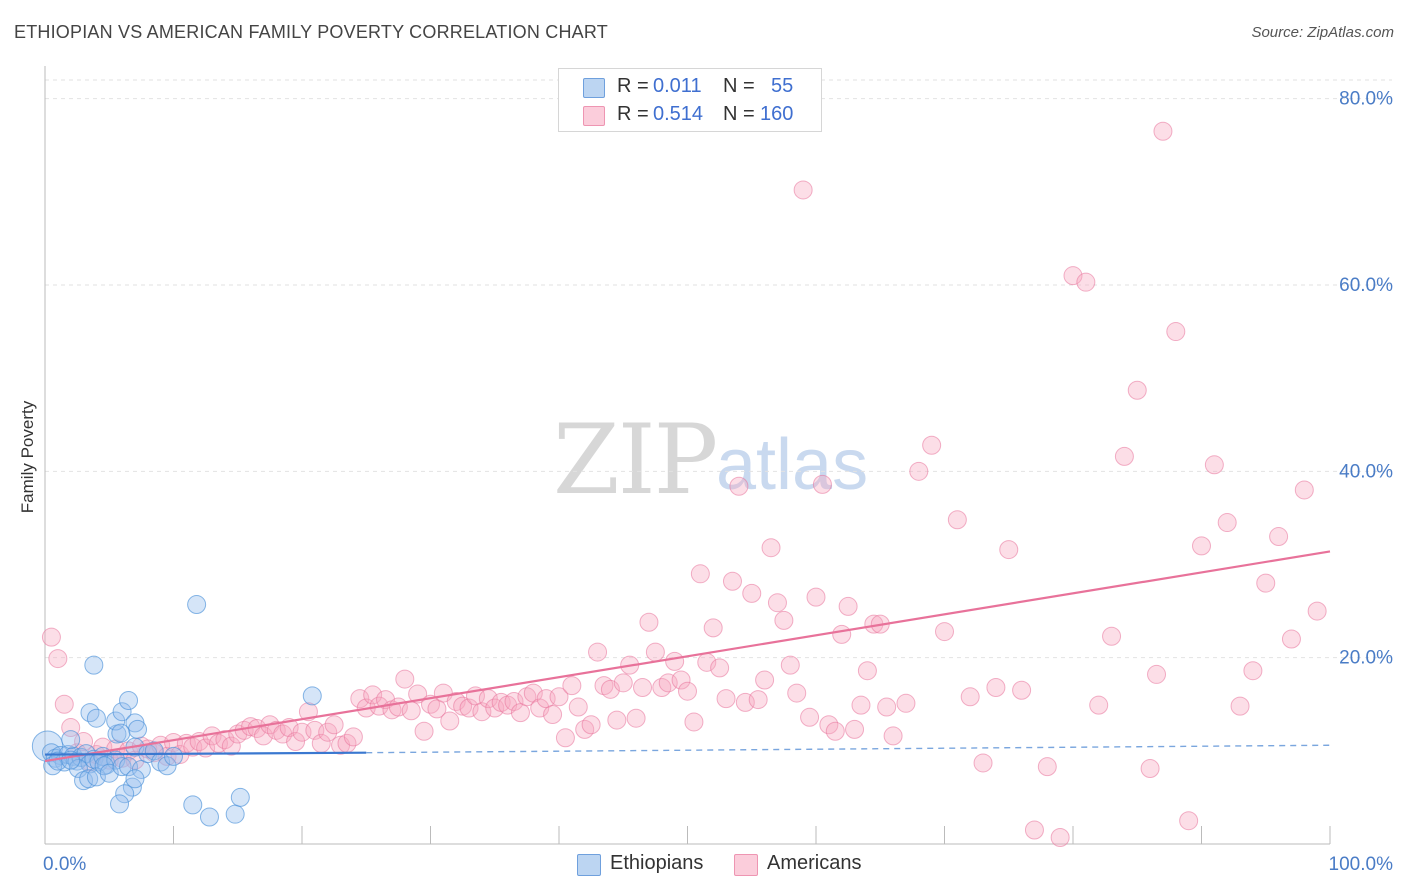 Image resolution: width=1406 pixels, height=892 pixels. What do you see at coordinates (1366, 285) in the screenshot?
I see `y-tick-label: 60.0%` at bounding box center [1366, 285].